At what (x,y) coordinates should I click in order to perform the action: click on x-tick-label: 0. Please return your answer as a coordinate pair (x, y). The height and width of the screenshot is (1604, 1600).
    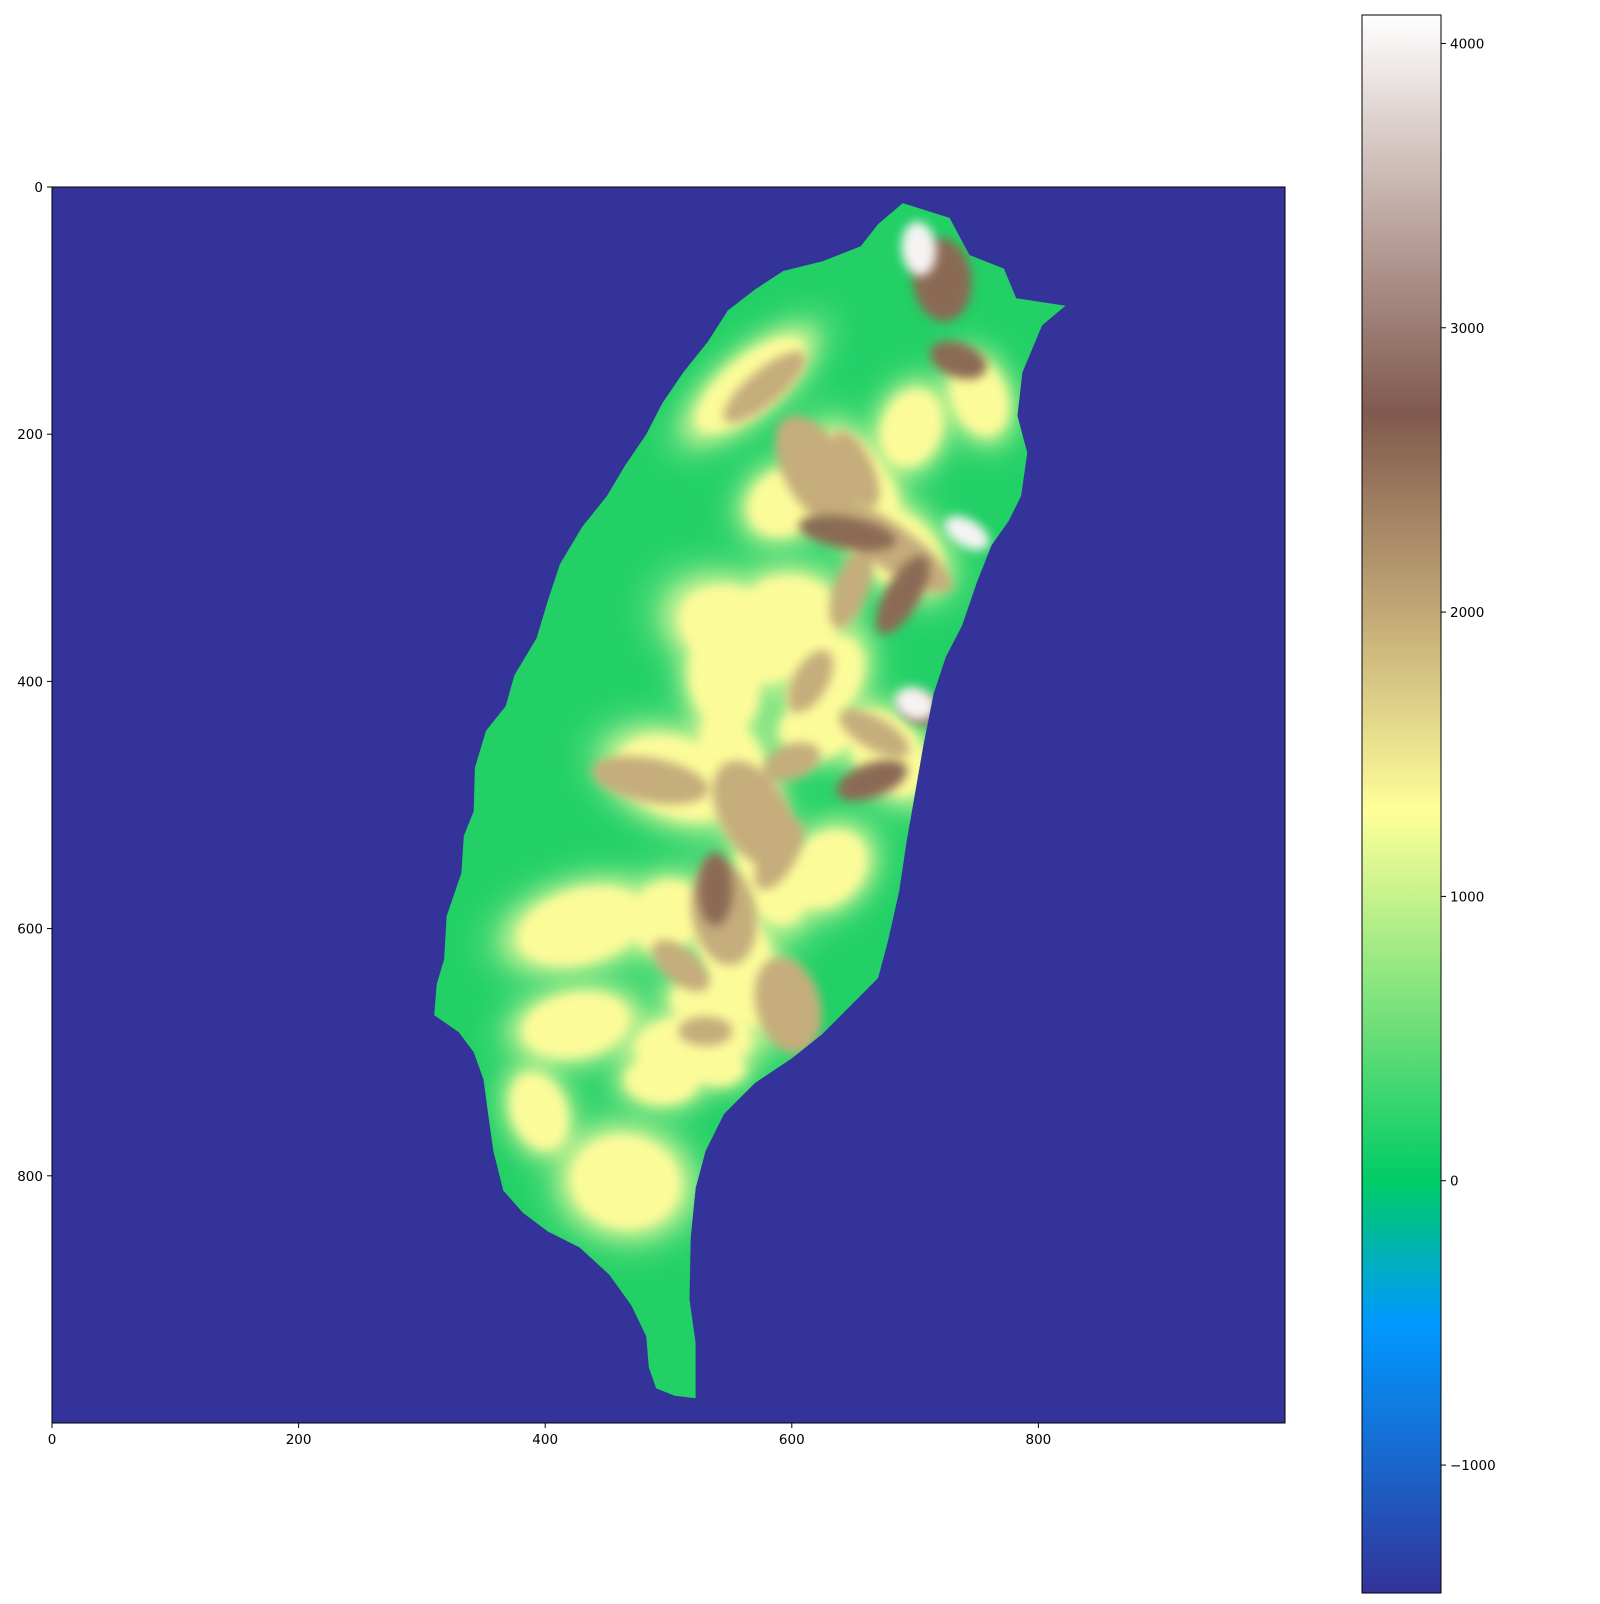
    Looking at the image, I should click on (52, 1440).